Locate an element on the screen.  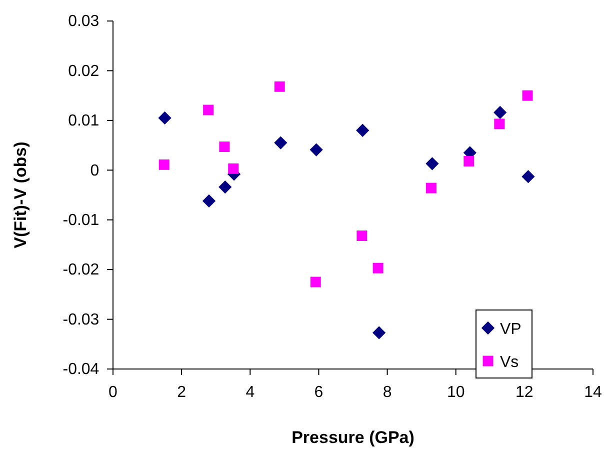
y-tick-label: -0.02 is located at coordinates (81, 270).